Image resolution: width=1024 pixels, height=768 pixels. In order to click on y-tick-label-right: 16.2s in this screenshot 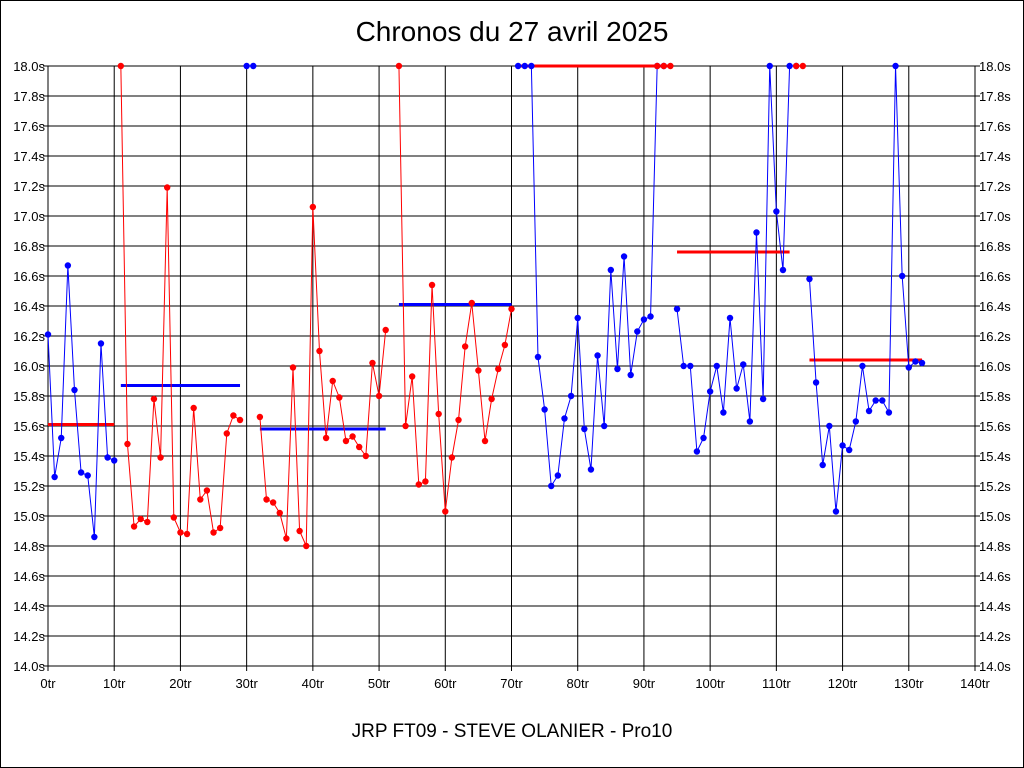, I will do `click(995, 336)`.